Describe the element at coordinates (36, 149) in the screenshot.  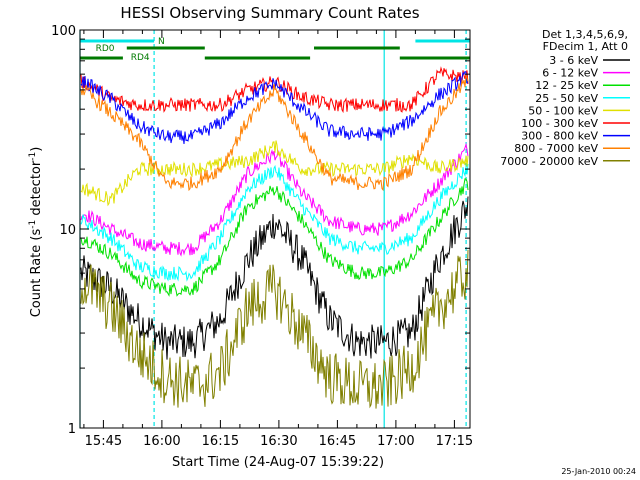
I see `y-axis-label-close: )` at that location.